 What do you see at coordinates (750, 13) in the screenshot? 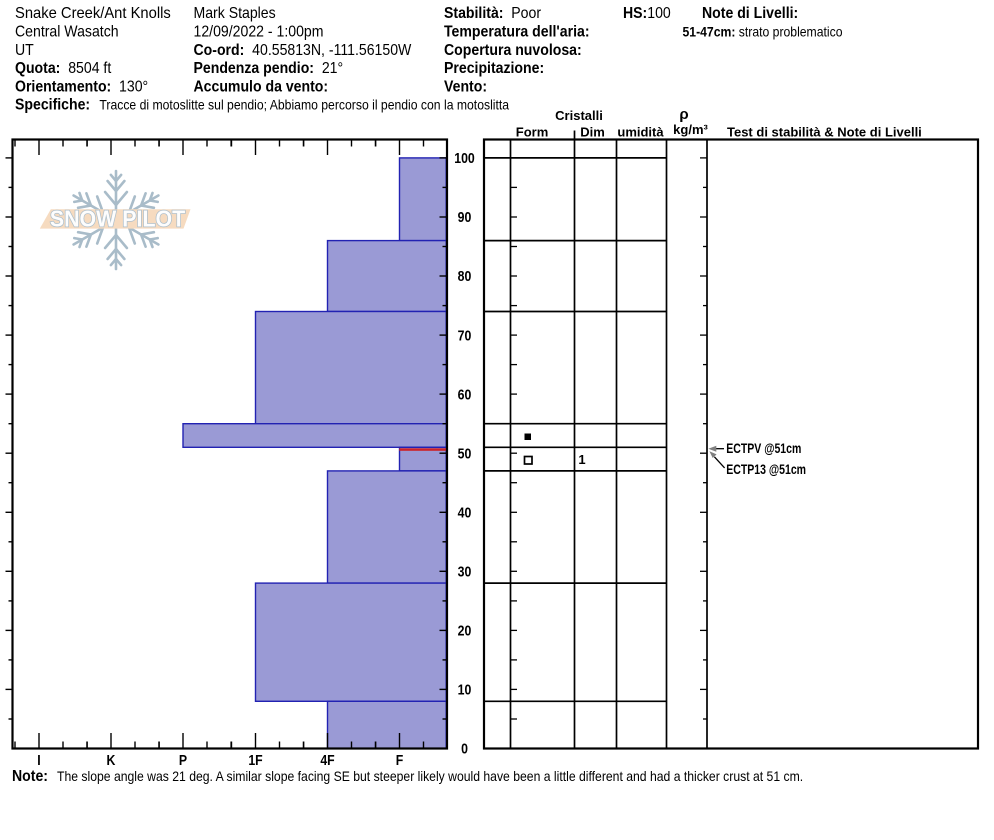
I see `svg-text: Note di Livelli:` at bounding box center [750, 13].